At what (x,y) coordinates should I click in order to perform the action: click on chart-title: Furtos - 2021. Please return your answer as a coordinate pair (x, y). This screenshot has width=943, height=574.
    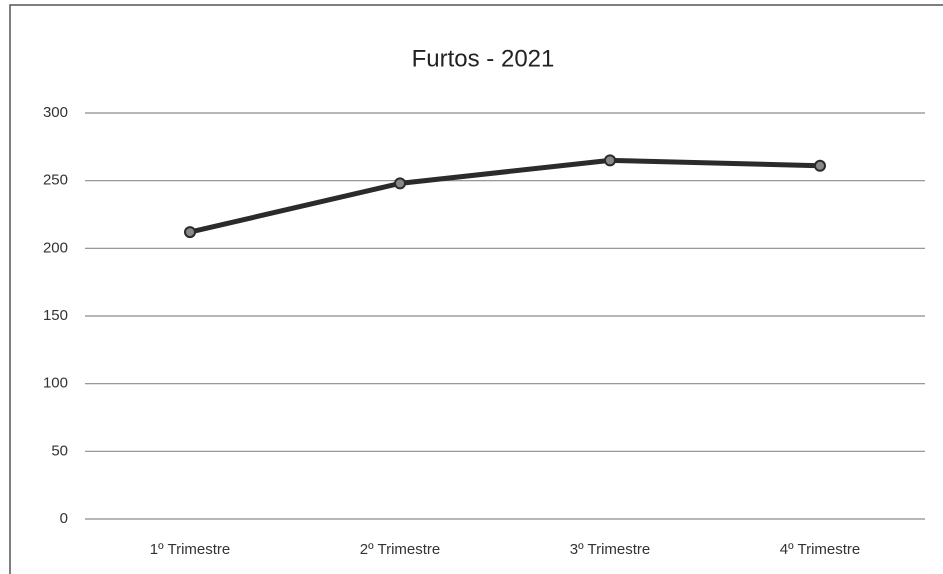
    Looking at the image, I should click on (483, 58).